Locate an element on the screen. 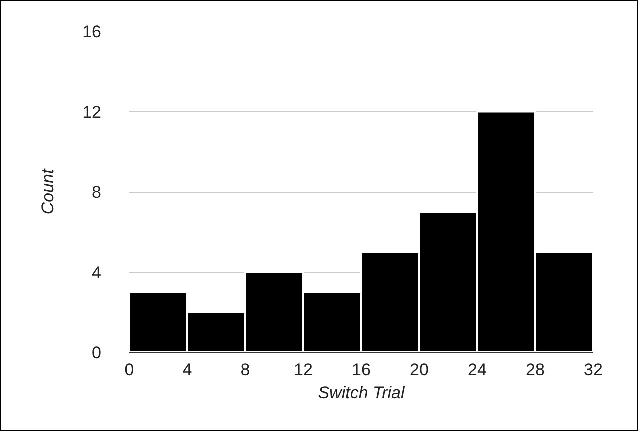  y-tick-label: 0 is located at coordinates (97, 353).